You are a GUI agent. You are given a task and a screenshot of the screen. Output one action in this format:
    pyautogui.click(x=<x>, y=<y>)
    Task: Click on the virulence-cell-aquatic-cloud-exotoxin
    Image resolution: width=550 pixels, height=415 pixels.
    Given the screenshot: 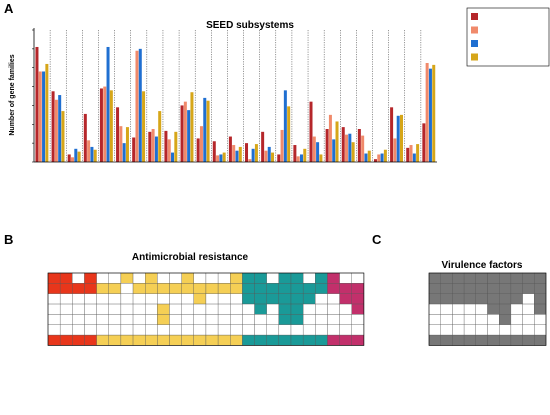 What is the action you would take?
    pyautogui.click(x=481, y=288)
    